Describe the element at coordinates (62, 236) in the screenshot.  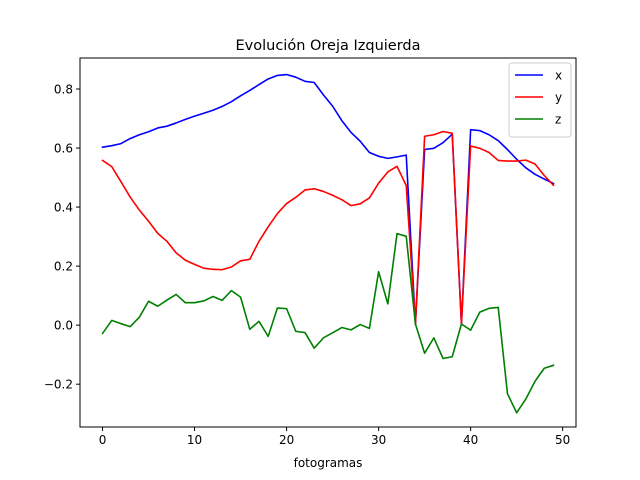
I see `y-axis: −0.2 0.0 0.2 0.4 0.6 0.8` at that location.